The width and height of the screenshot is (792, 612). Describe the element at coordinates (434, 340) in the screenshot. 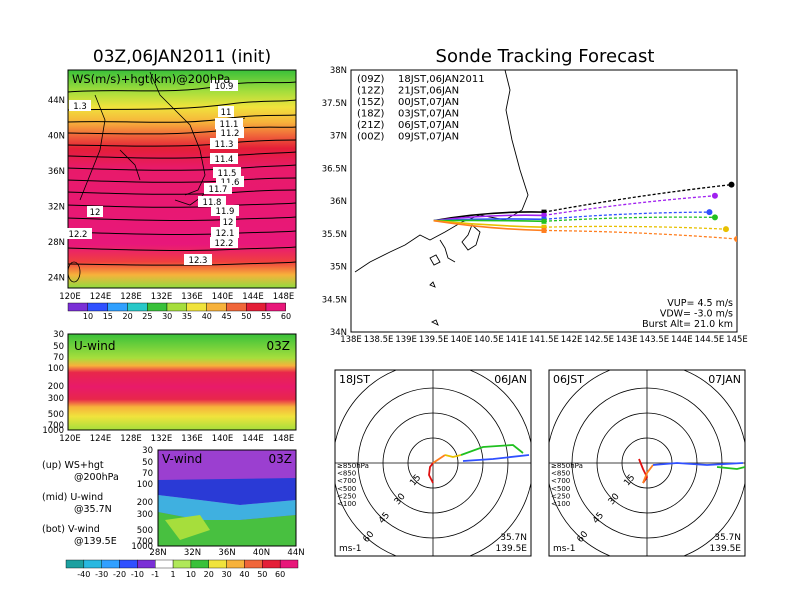

I see `lon-tick-label: 139.5E` at that location.